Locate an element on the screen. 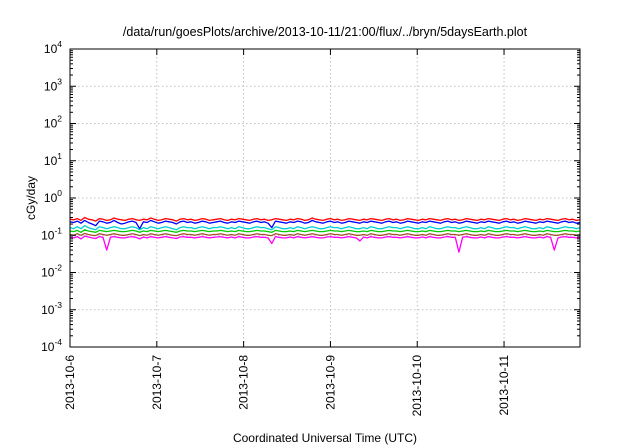 Image resolution: width=640 pixels, height=448 pixels. y-tick-label: 10² is located at coordinates (53, 122).